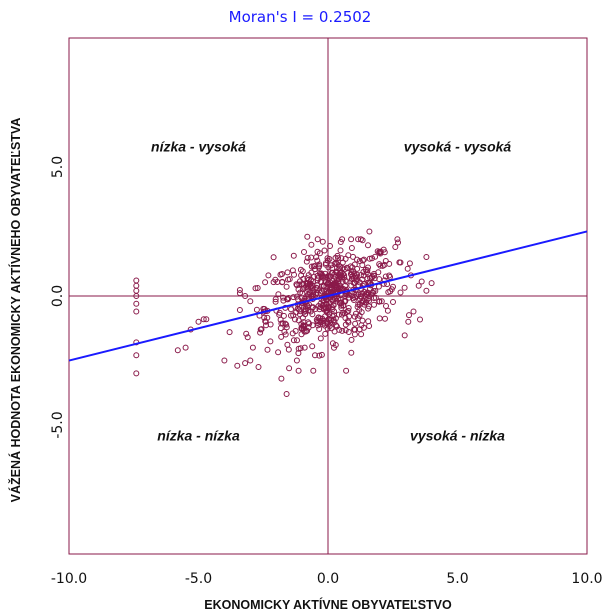  Describe the element at coordinates (58, 296) in the screenshot. I see `y-tick-label: 0.0` at that location.